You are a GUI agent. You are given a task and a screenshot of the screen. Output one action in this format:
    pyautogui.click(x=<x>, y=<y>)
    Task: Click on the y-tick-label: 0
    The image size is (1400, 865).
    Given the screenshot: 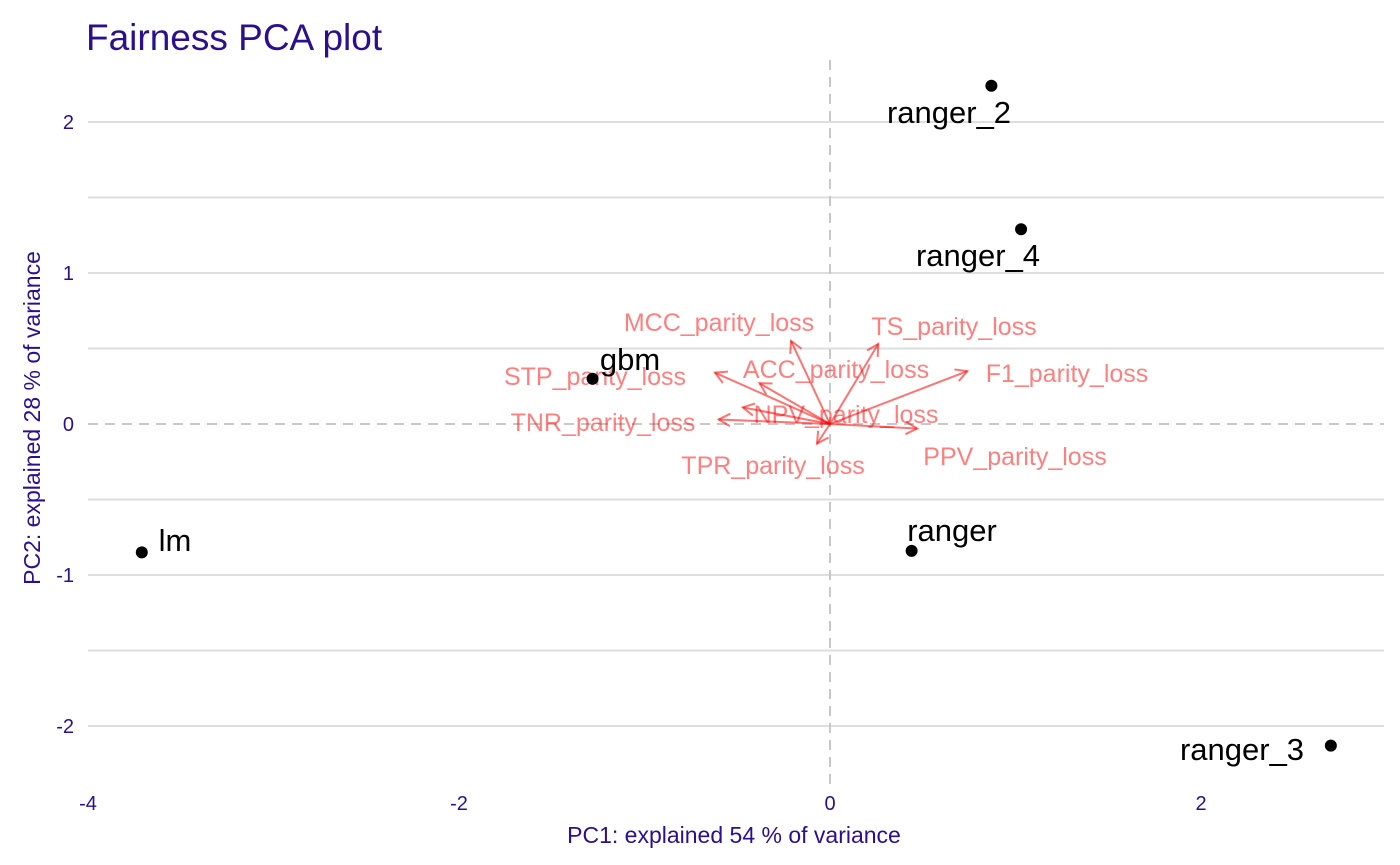 What is the action you would take?
    pyautogui.click(x=68, y=425)
    